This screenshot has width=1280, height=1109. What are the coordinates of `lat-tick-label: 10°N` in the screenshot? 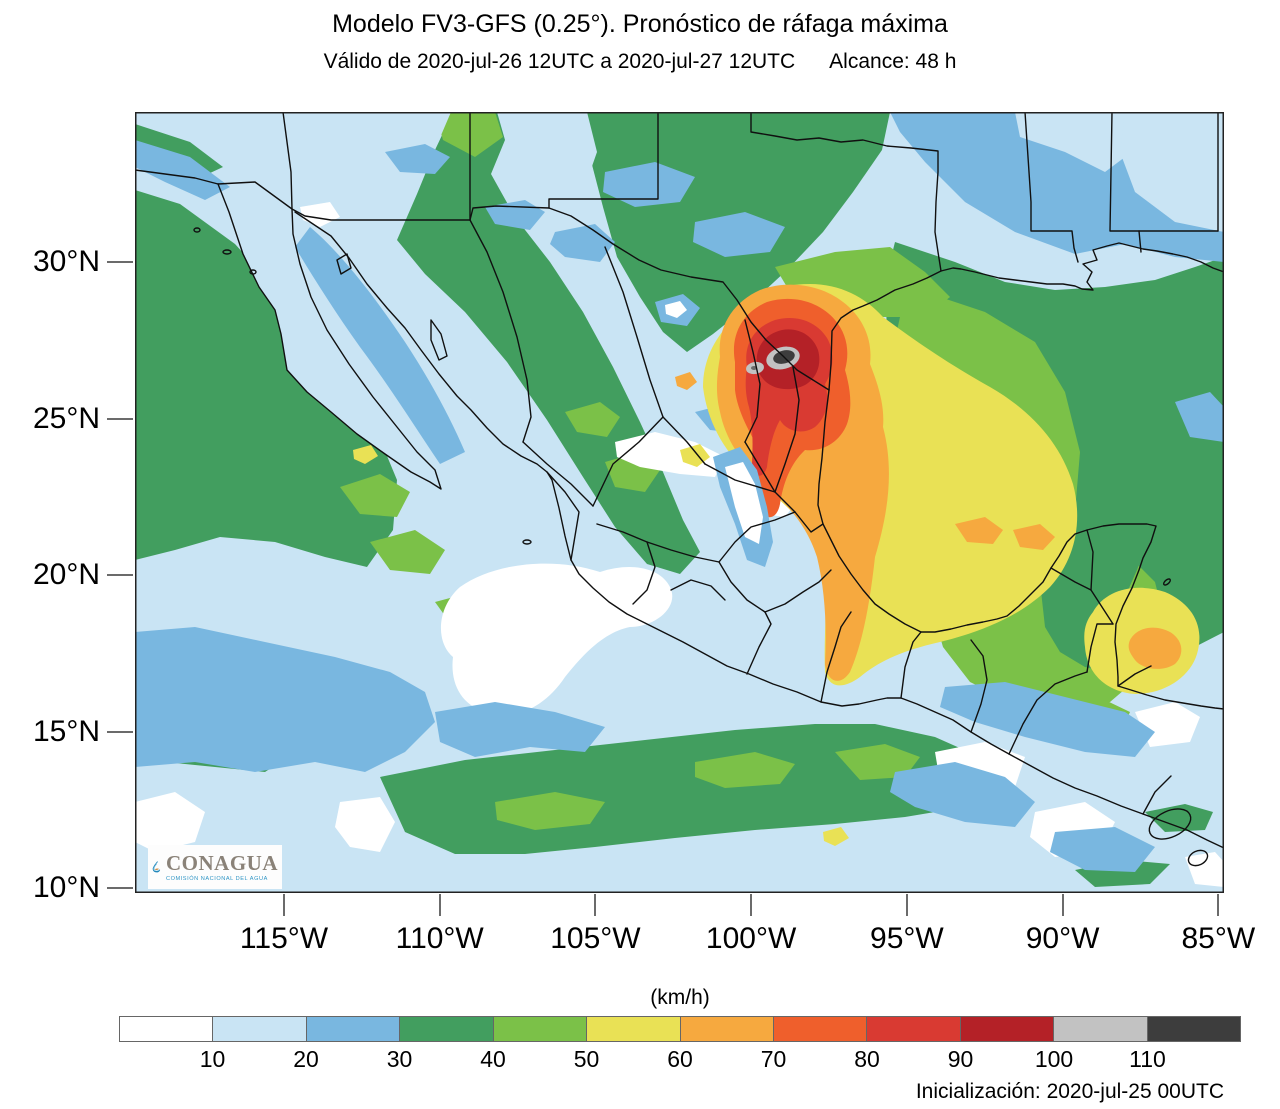 It's located at (66, 887).